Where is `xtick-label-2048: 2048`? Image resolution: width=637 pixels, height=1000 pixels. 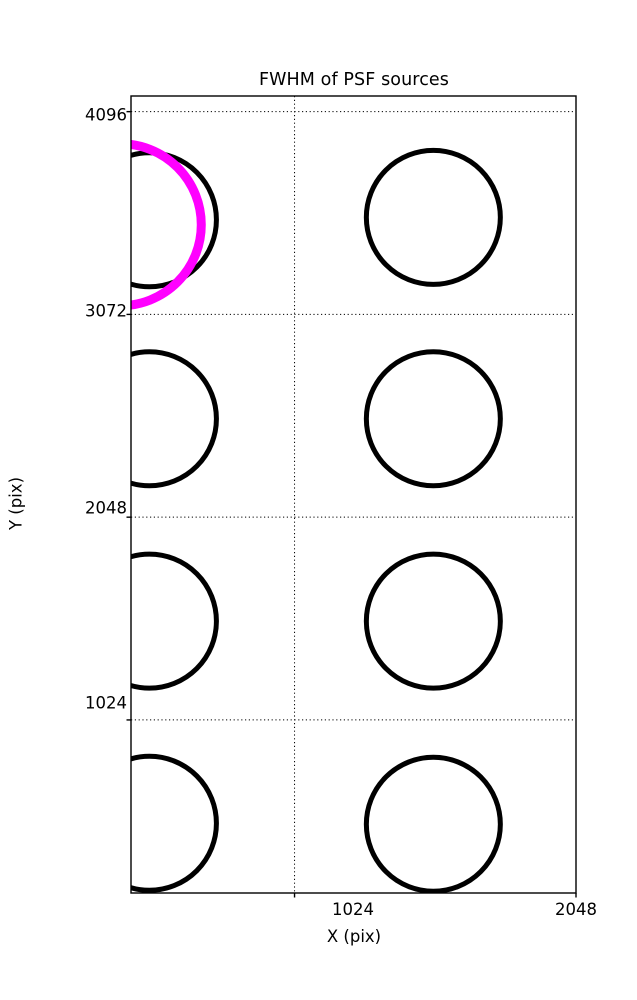
xtick-label-2048: 2048 is located at coordinates (576, 909).